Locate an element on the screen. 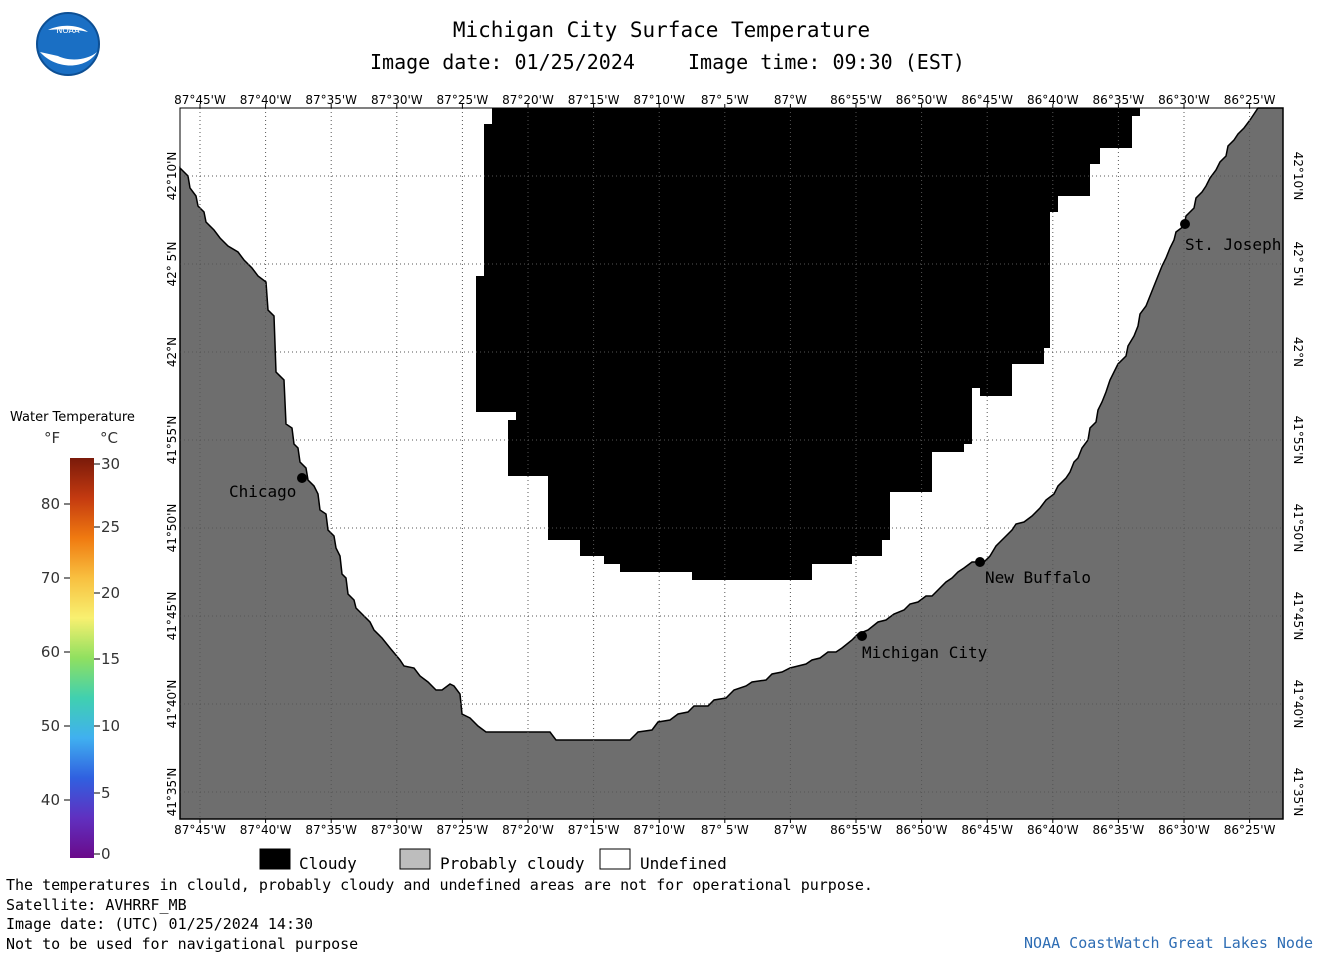  f-tick-label: 80 is located at coordinates (50, 504).